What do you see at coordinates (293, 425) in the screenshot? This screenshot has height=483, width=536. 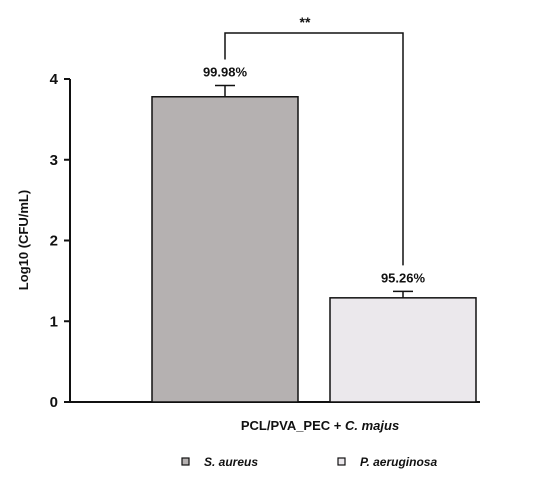 I see `x-axis-title-main: PCL/PVA_PEC +` at bounding box center [293, 425].